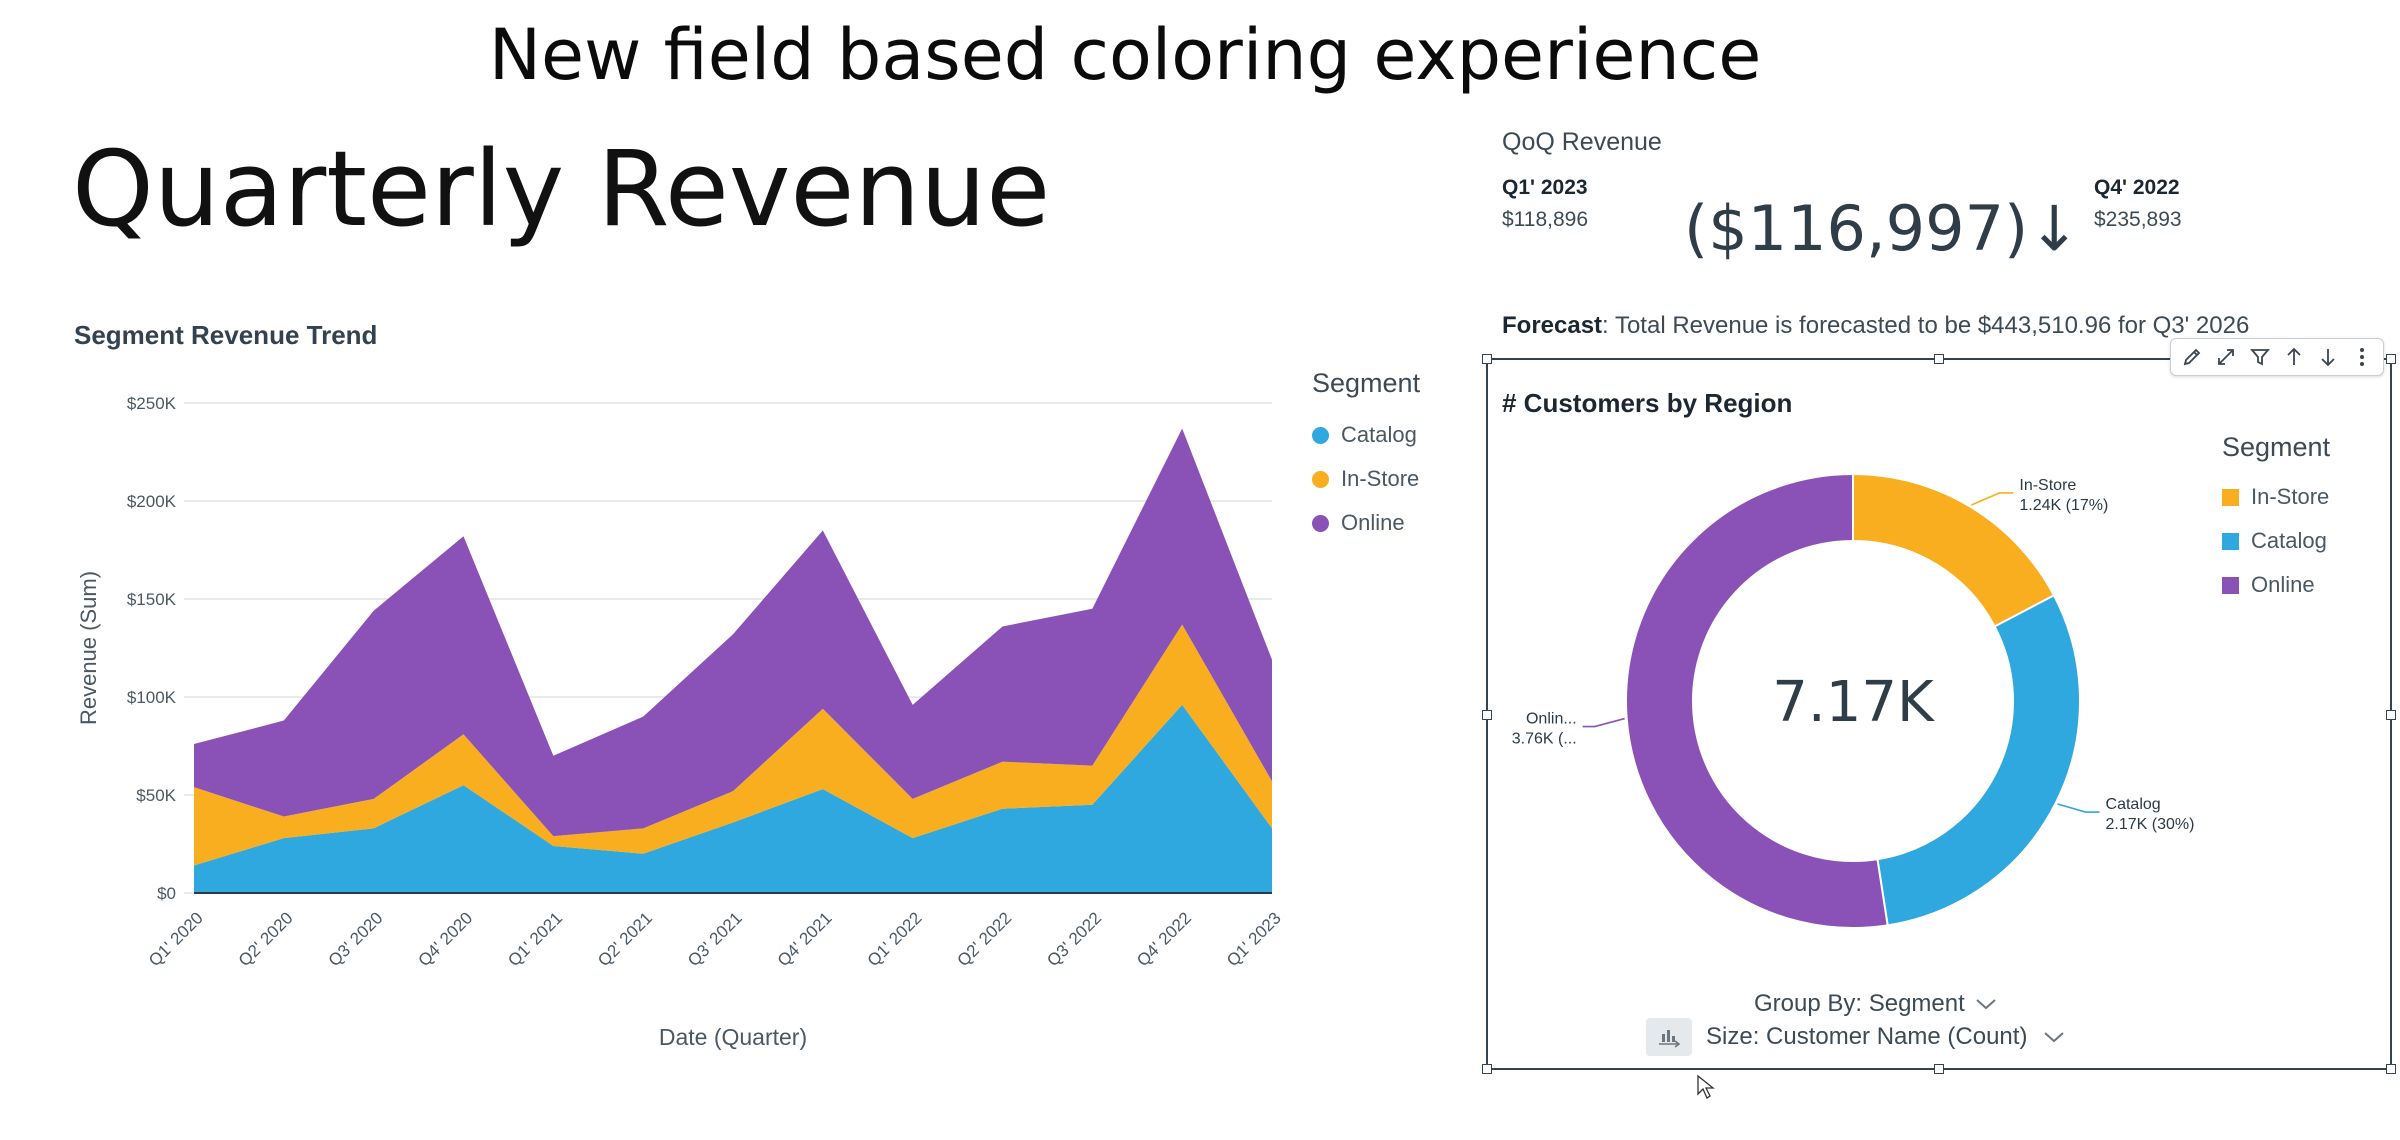  I want to click on x-tick-label: Q2' 2020, so click(266, 939).